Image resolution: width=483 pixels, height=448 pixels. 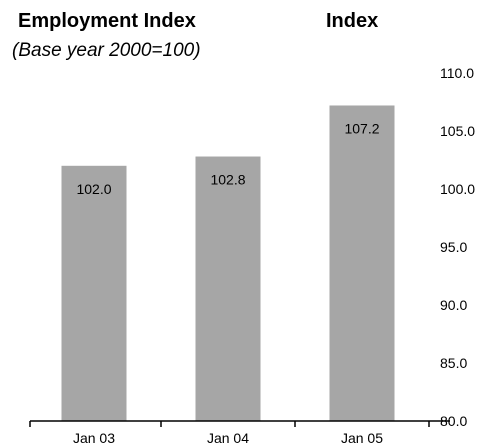 I want to click on y-tick-labels: 80.0 85.0 90.0 95.0 100.0 105.0 110.0, so click(x=457, y=247).